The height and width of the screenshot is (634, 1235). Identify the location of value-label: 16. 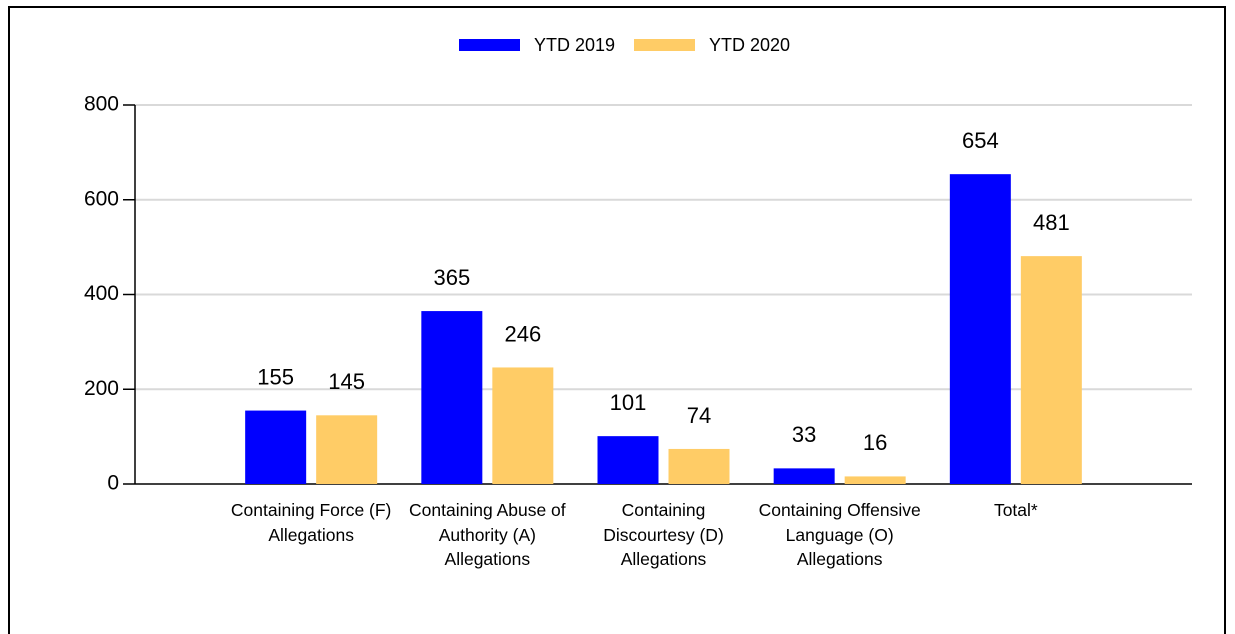
(875, 442).